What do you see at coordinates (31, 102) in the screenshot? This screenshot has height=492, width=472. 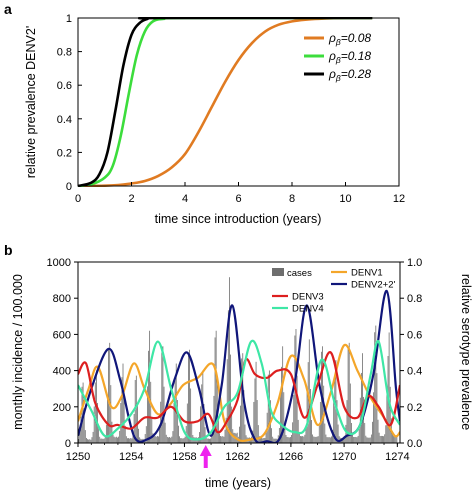 I see `panel-a-y-axis-label: relative prevalence DENV2'` at bounding box center [31, 102].